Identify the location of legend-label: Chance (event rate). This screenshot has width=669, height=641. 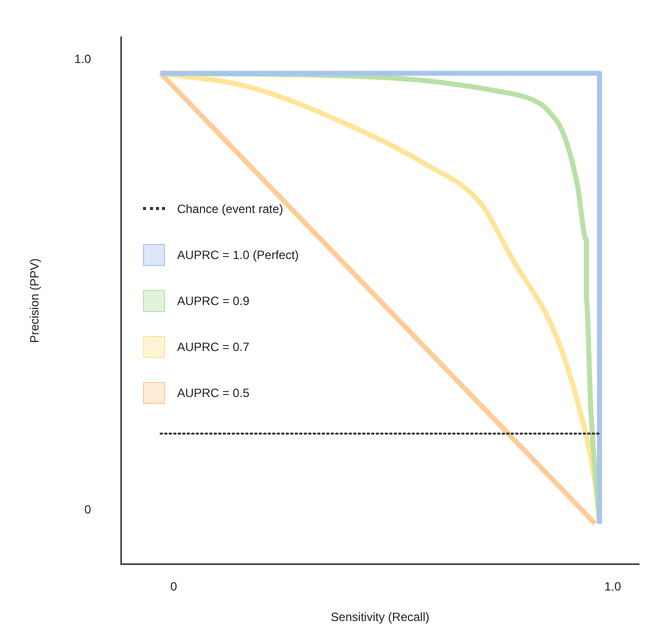
(230, 209).